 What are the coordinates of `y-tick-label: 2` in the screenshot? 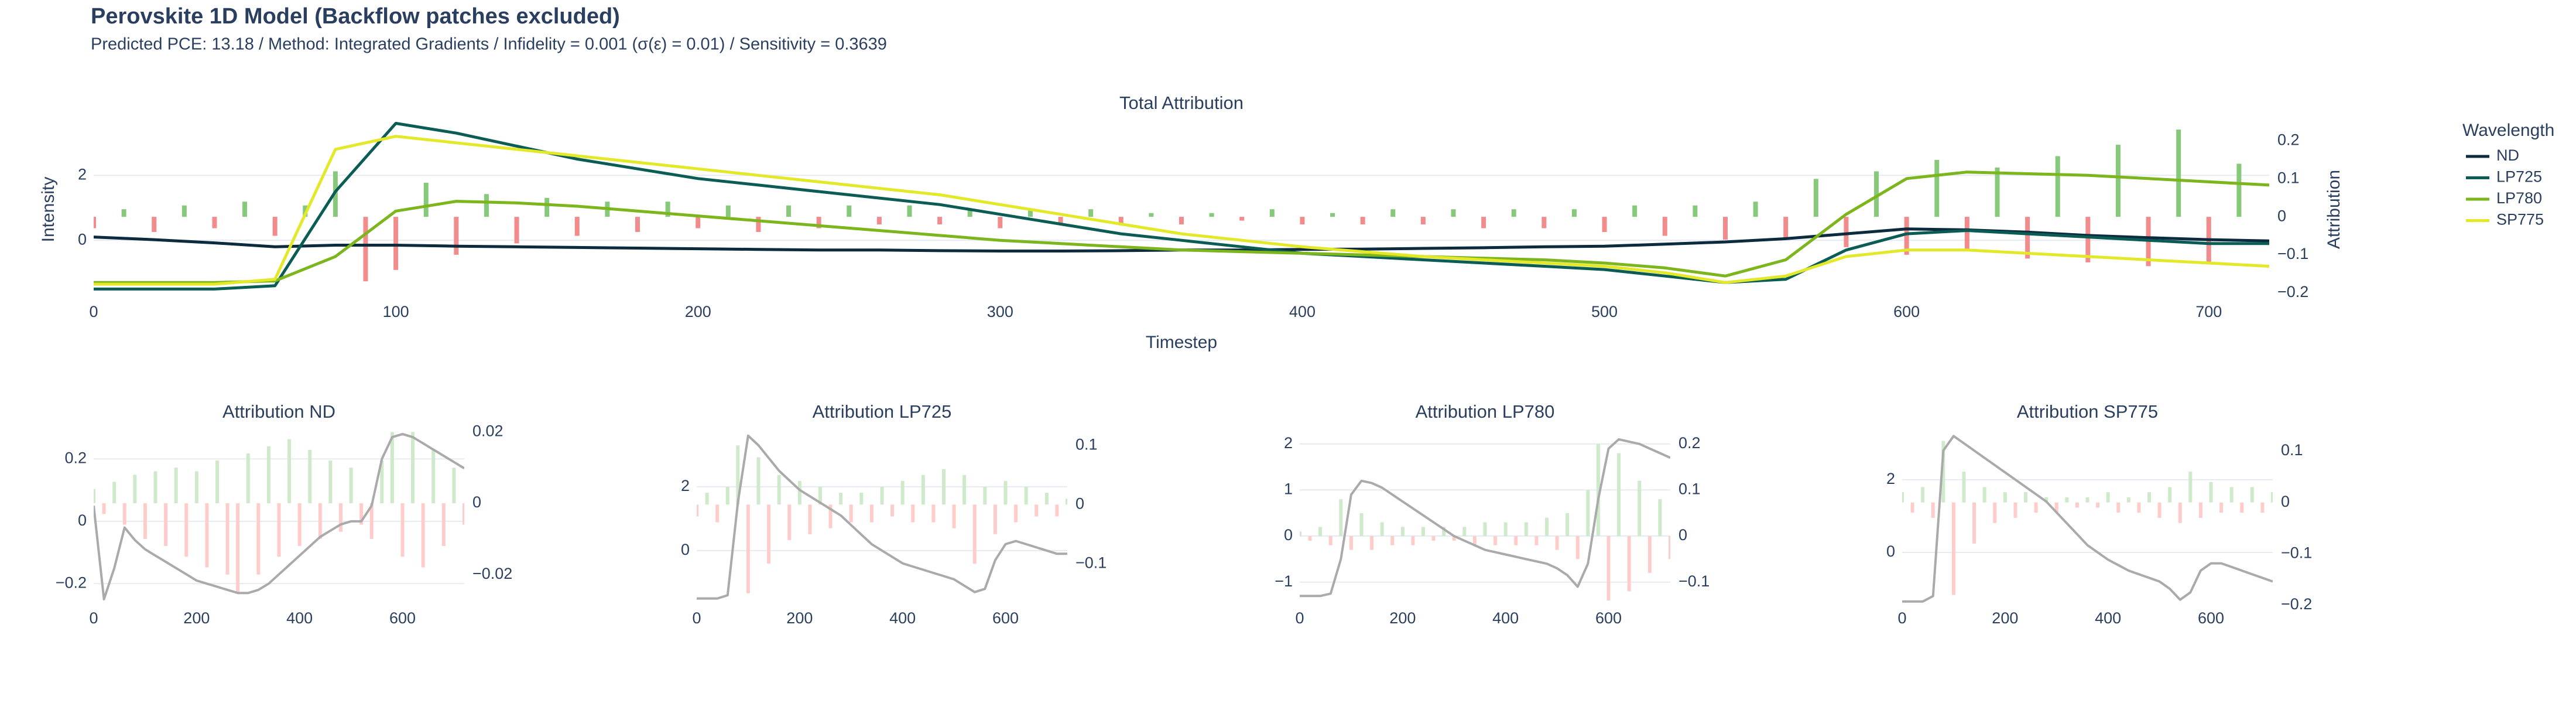 It's located at (82, 174).